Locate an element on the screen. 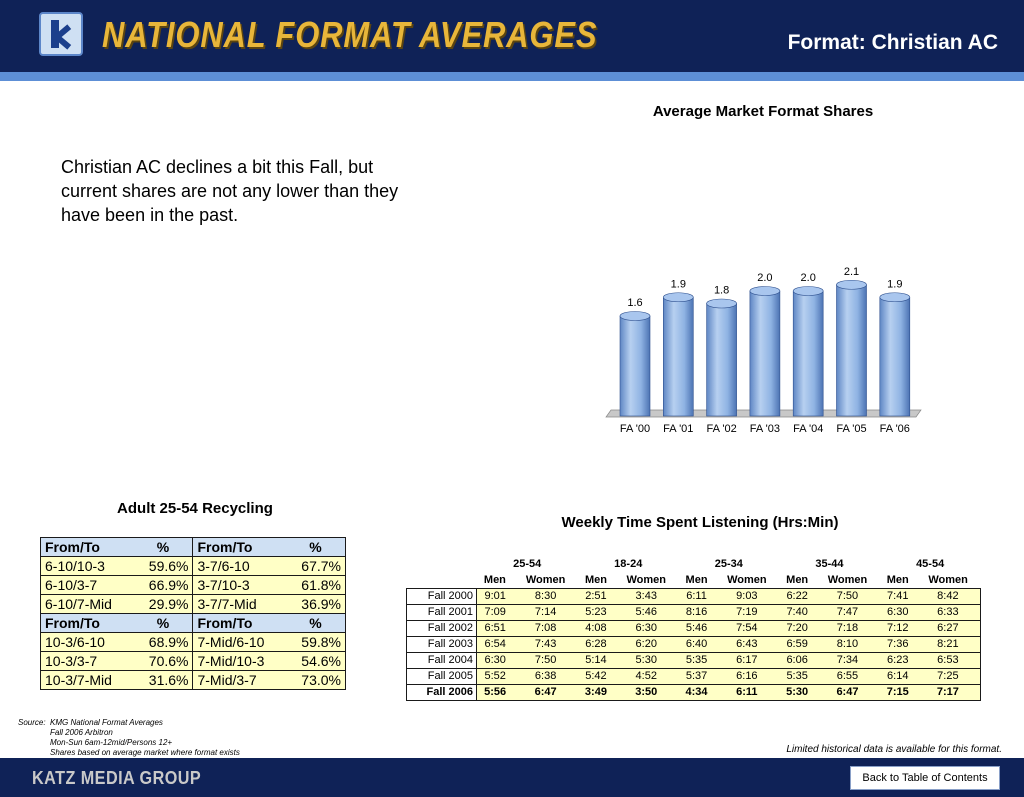  recycling-cell: 54.6% is located at coordinates (316, 661).